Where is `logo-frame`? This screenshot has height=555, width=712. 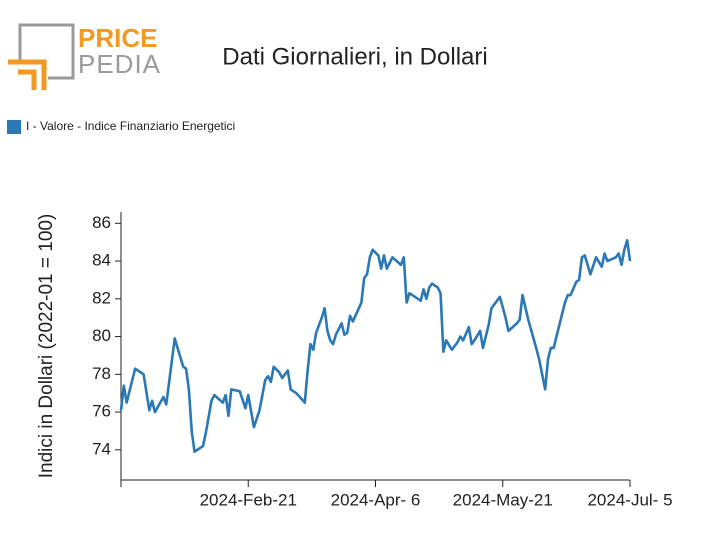
logo-frame is located at coordinates (46, 51).